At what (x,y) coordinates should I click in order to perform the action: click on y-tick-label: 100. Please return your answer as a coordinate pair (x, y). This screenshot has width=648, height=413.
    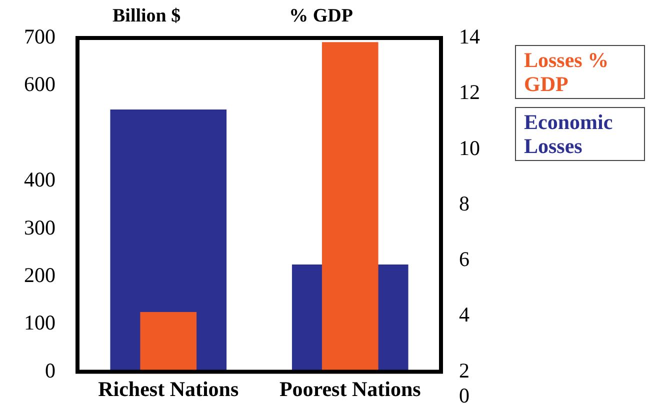
    Looking at the image, I should click on (40, 322).